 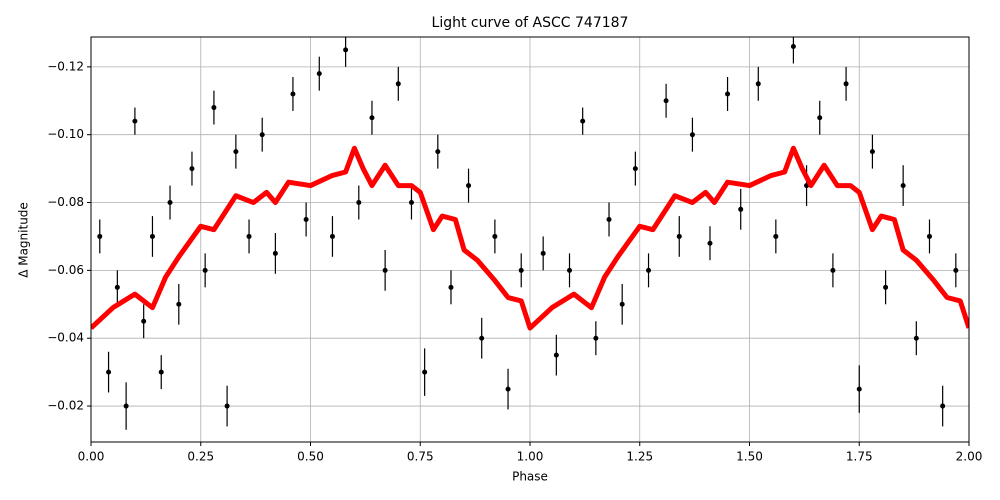 What do you see at coordinates (65, 66) in the screenshot?
I see `y-tick-label: −0.12` at bounding box center [65, 66].